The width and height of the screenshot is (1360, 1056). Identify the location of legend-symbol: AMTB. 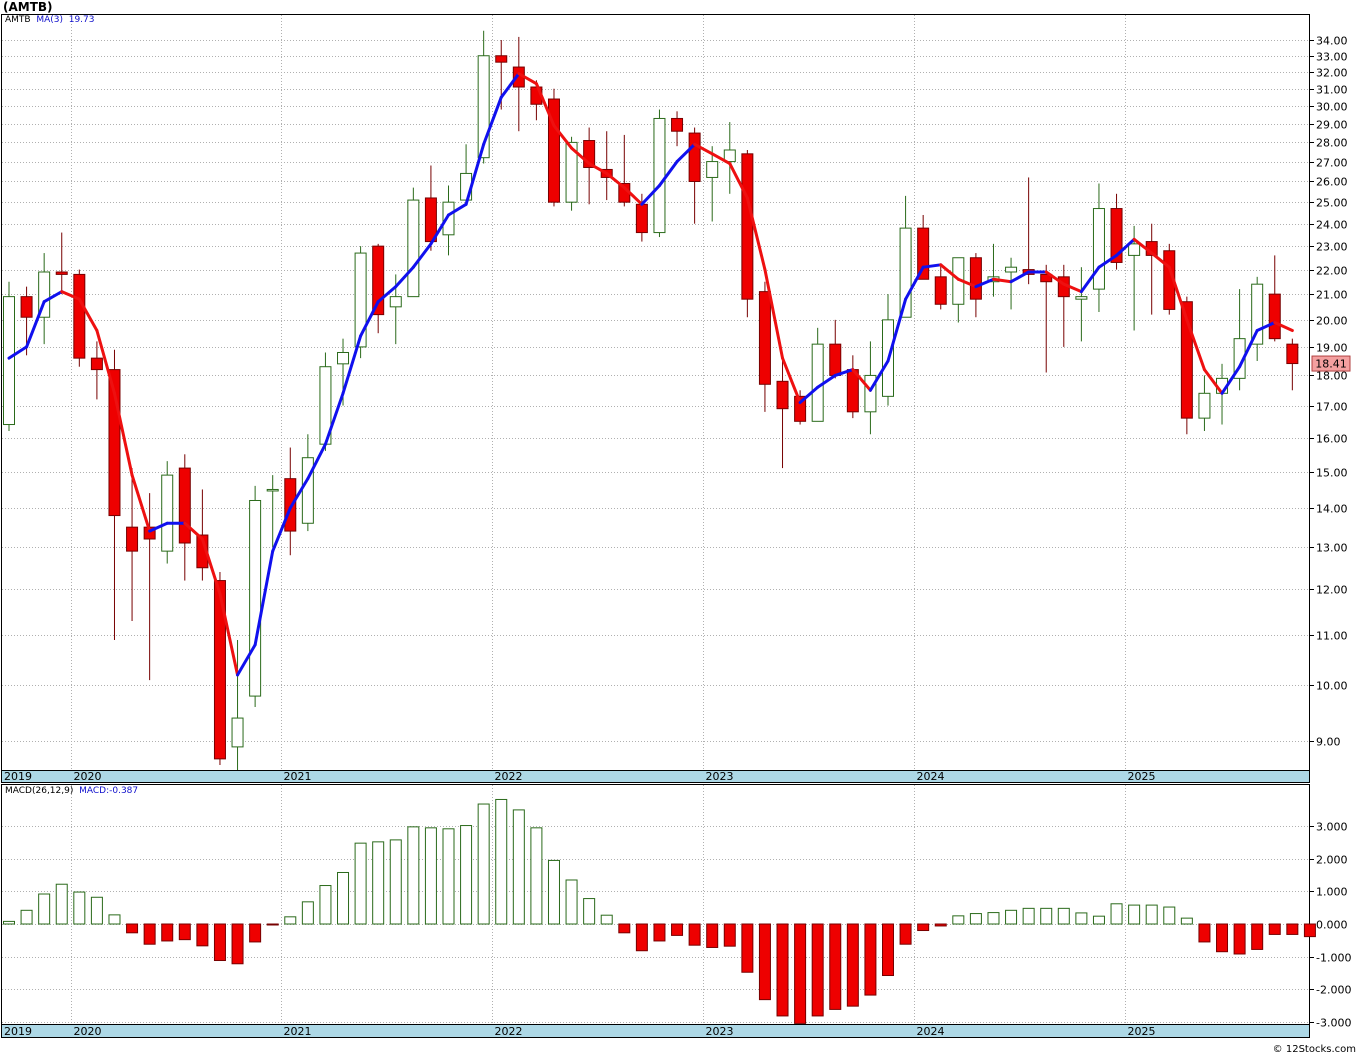
(18, 20).